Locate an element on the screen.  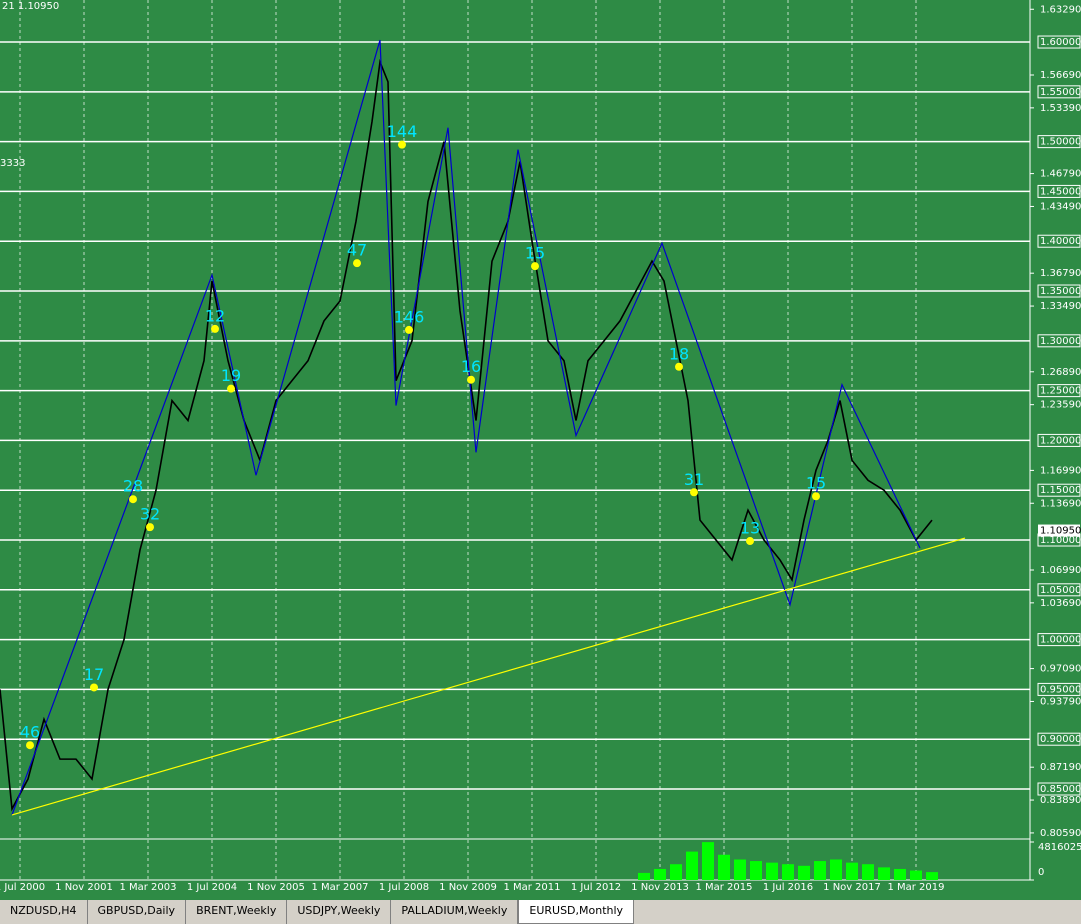
annotation-label: 32 is located at coordinates (150, 514).